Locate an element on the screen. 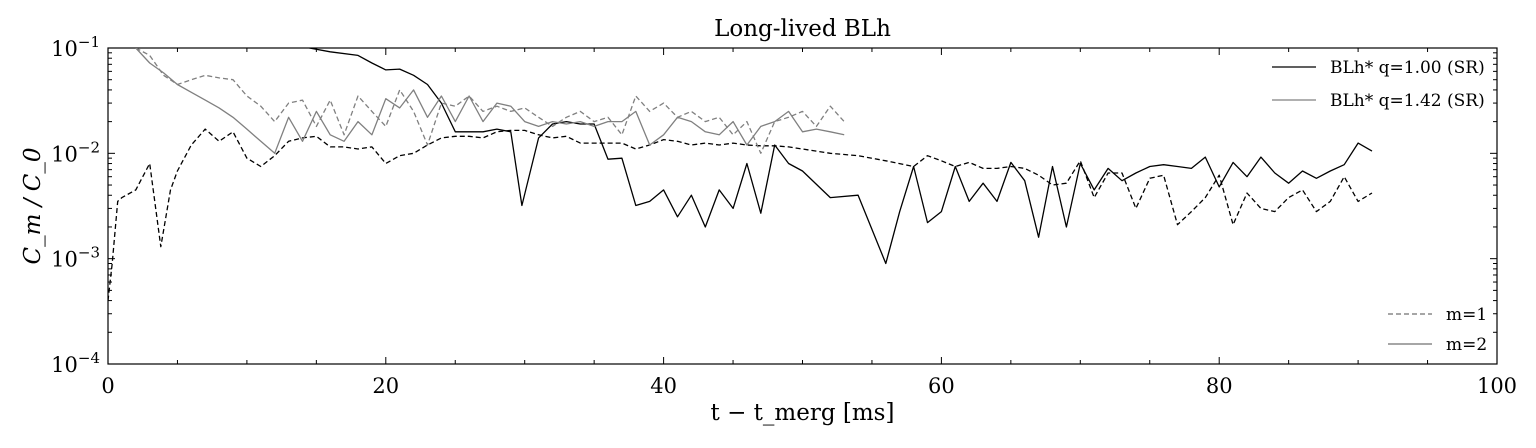 Image resolution: width=1536 pixels, height=448 pixels. y-tick-label: 10⁻¹ is located at coordinates (75, 47).